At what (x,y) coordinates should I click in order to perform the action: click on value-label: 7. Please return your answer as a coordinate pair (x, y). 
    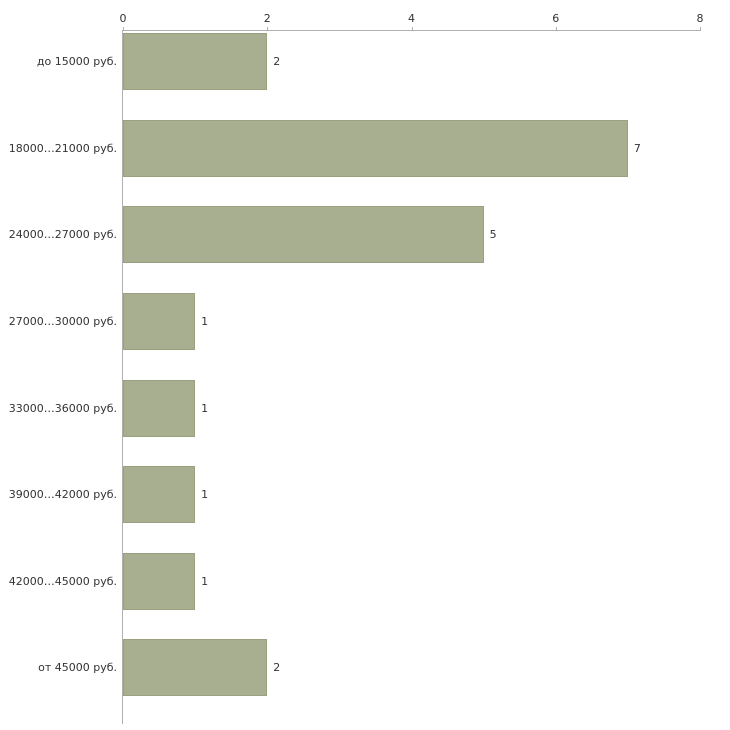
    Looking at the image, I should click on (637, 148).